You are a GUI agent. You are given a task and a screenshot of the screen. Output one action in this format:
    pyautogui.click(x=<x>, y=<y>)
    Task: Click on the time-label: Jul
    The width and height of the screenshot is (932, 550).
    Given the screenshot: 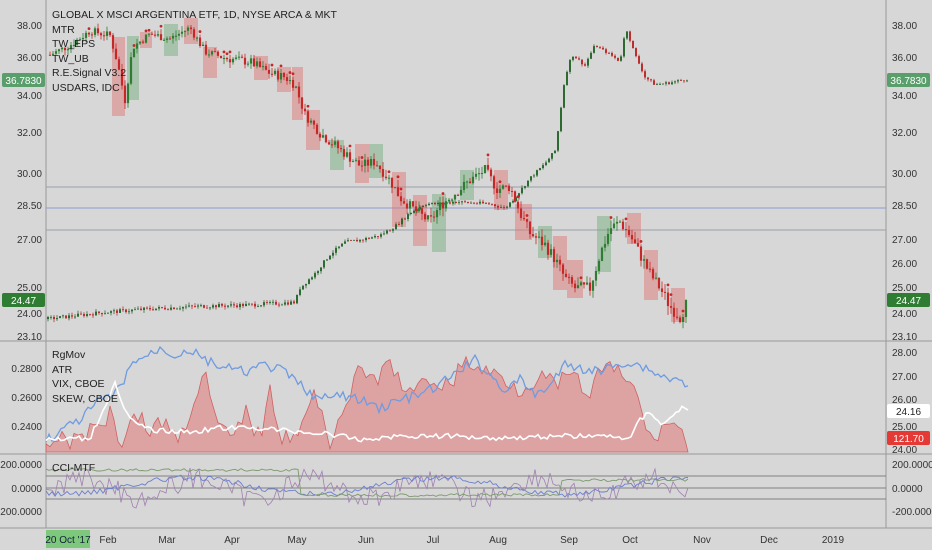 What is the action you would take?
    pyautogui.click(x=433, y=540)
    